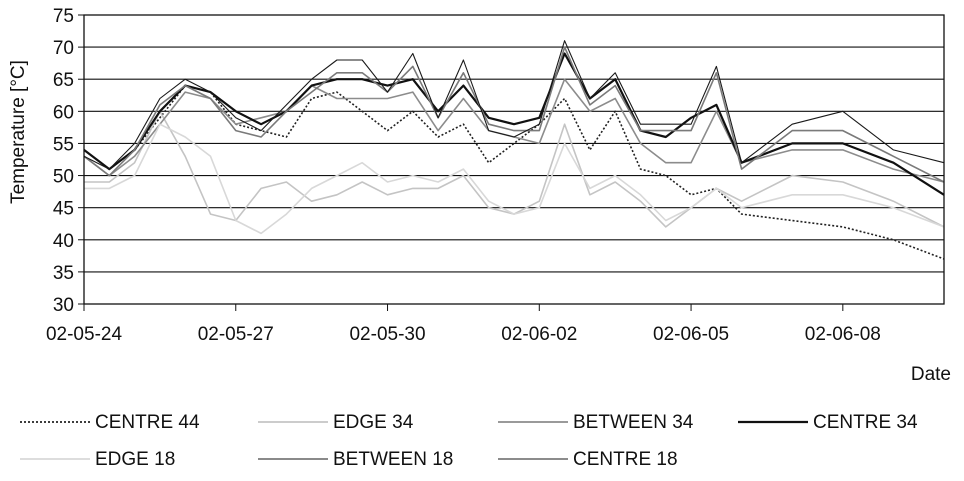  What do you see at coordinates (63, 144) in the screenshot?
I see `y-tick-label: 55` at bounding box center [63, 144].